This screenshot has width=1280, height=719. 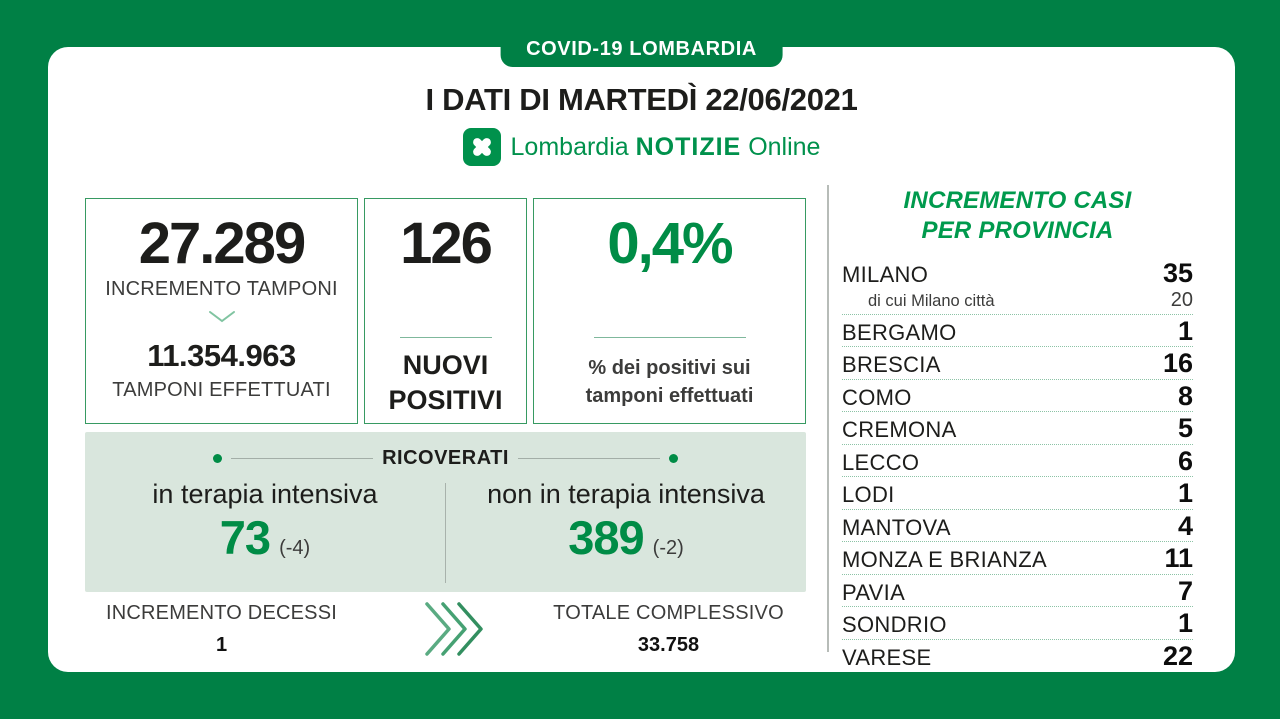 I want to click on province-row: BERGAMO 1, so click(x=1017, y=331).